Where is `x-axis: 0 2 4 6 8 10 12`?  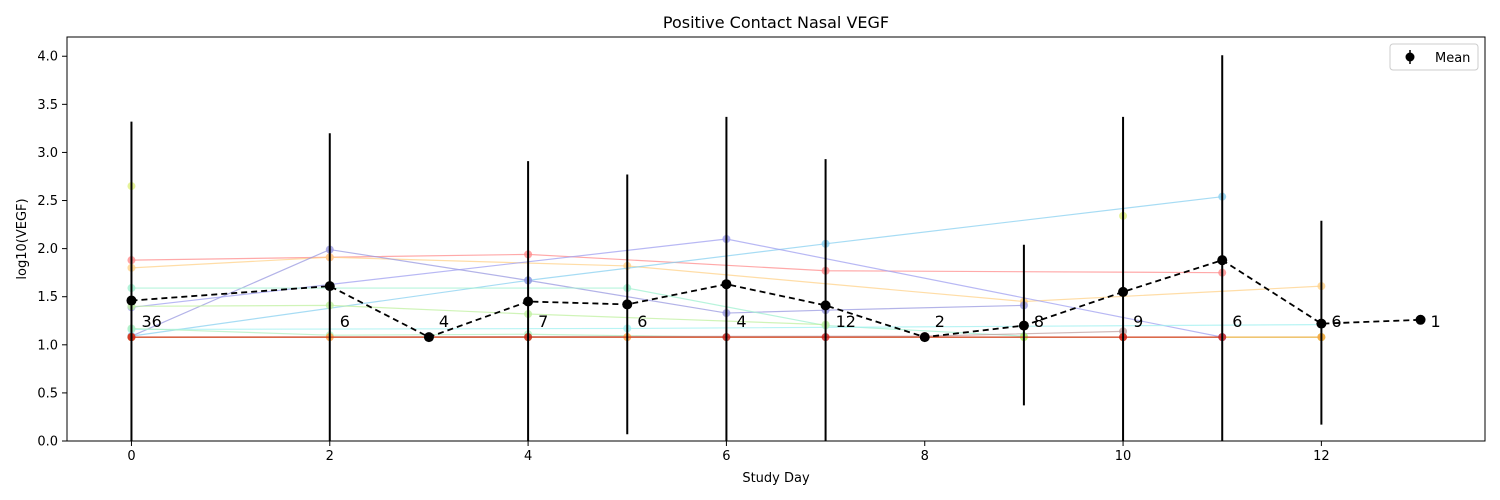
x-axis: 0 2 4 6 8 10 12 is located at coordinates (728, 452).